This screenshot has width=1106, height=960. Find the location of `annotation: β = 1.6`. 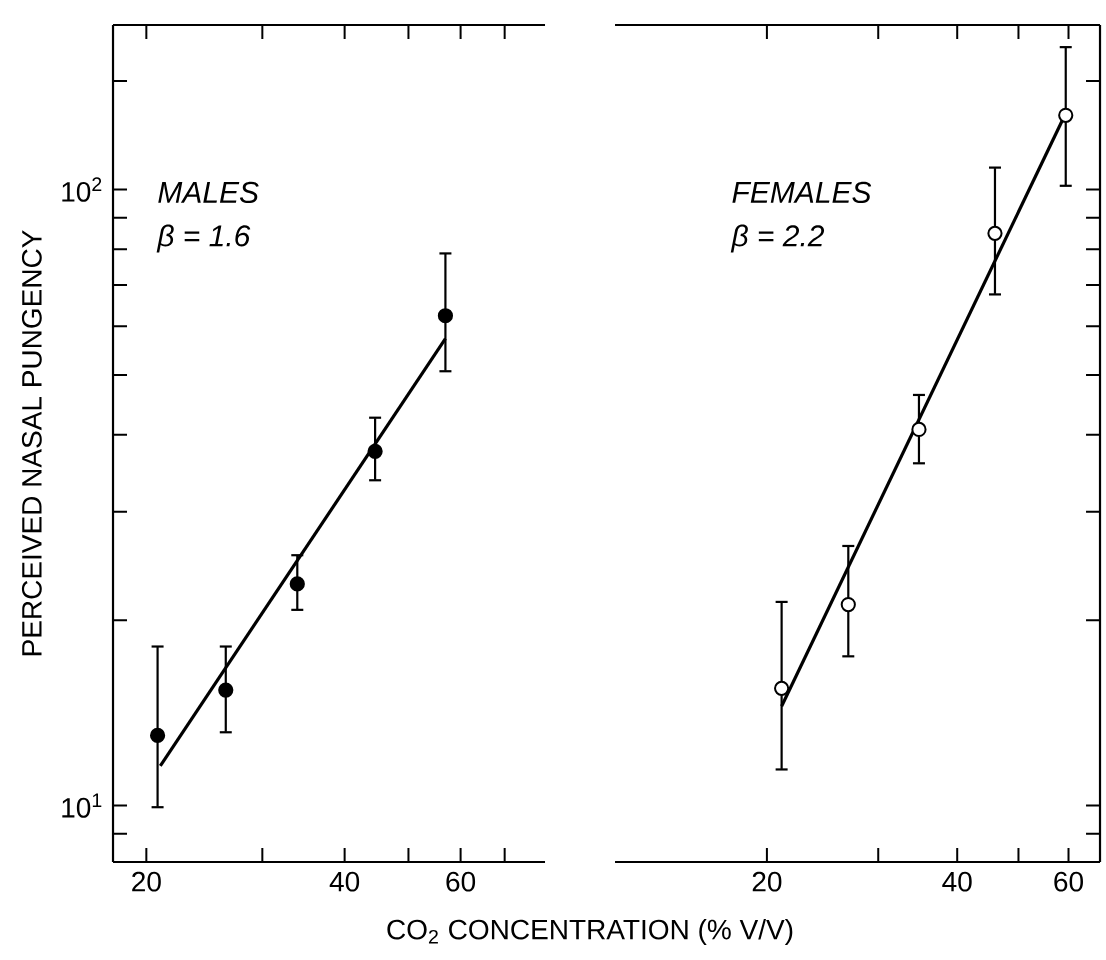

annotation: β = 1.6 is located at coordinates (203, 238).